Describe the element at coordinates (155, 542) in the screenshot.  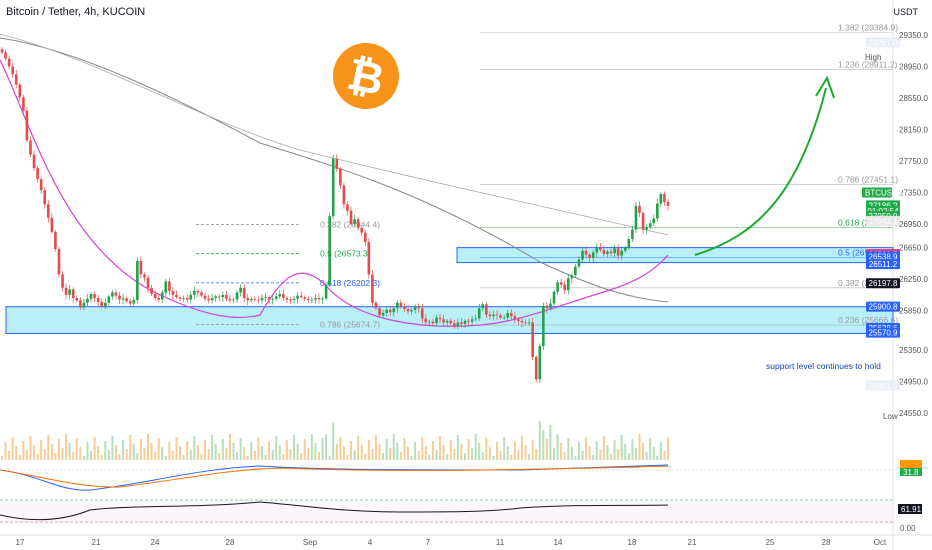
I see `x-tick-label: 24` at that location.